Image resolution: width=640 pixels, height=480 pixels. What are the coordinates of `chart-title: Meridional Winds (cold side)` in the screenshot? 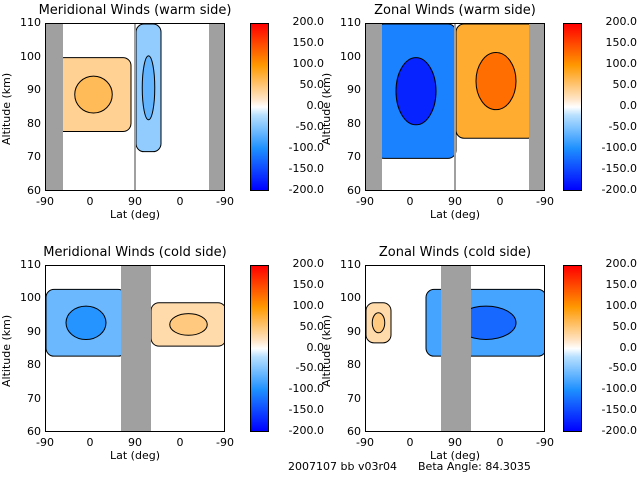 It's located at (135, 252).